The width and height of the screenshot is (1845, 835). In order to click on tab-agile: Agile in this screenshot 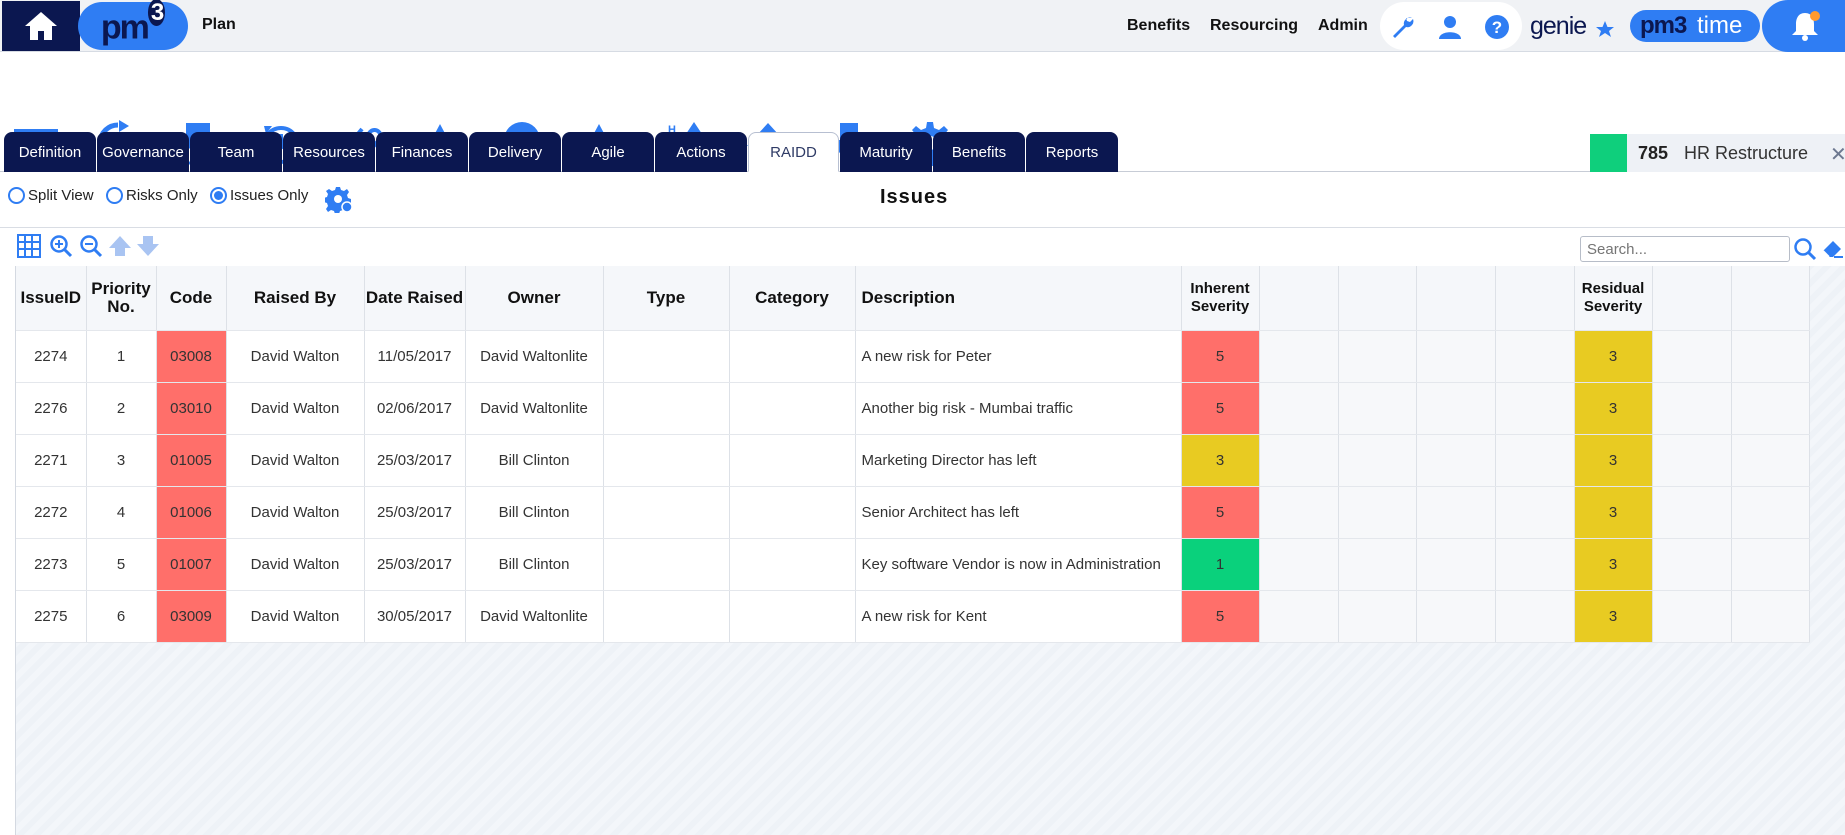, I will do `click(608, 152)`.